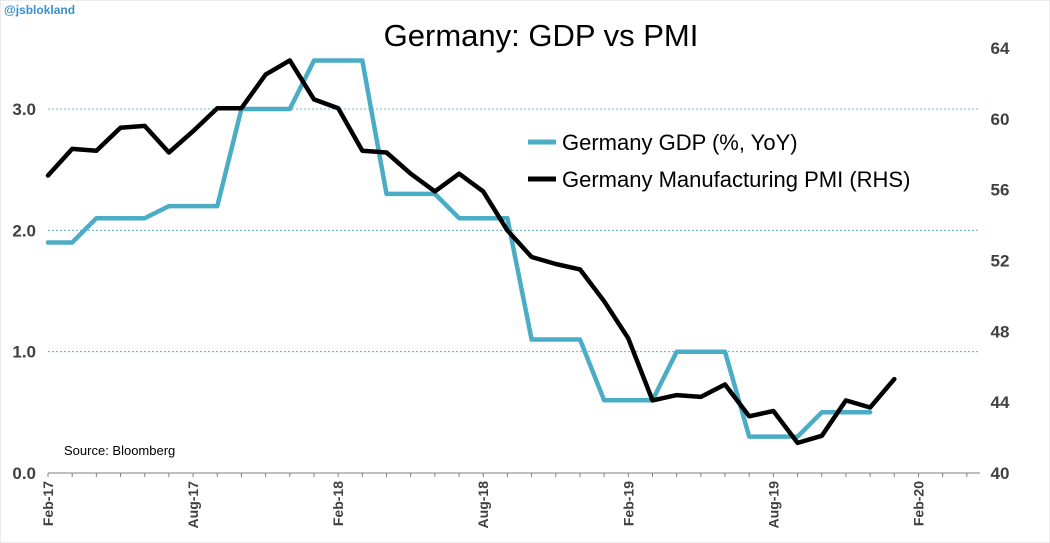  I want to click on x-tick-label: Feb-19, so click(628, 503).